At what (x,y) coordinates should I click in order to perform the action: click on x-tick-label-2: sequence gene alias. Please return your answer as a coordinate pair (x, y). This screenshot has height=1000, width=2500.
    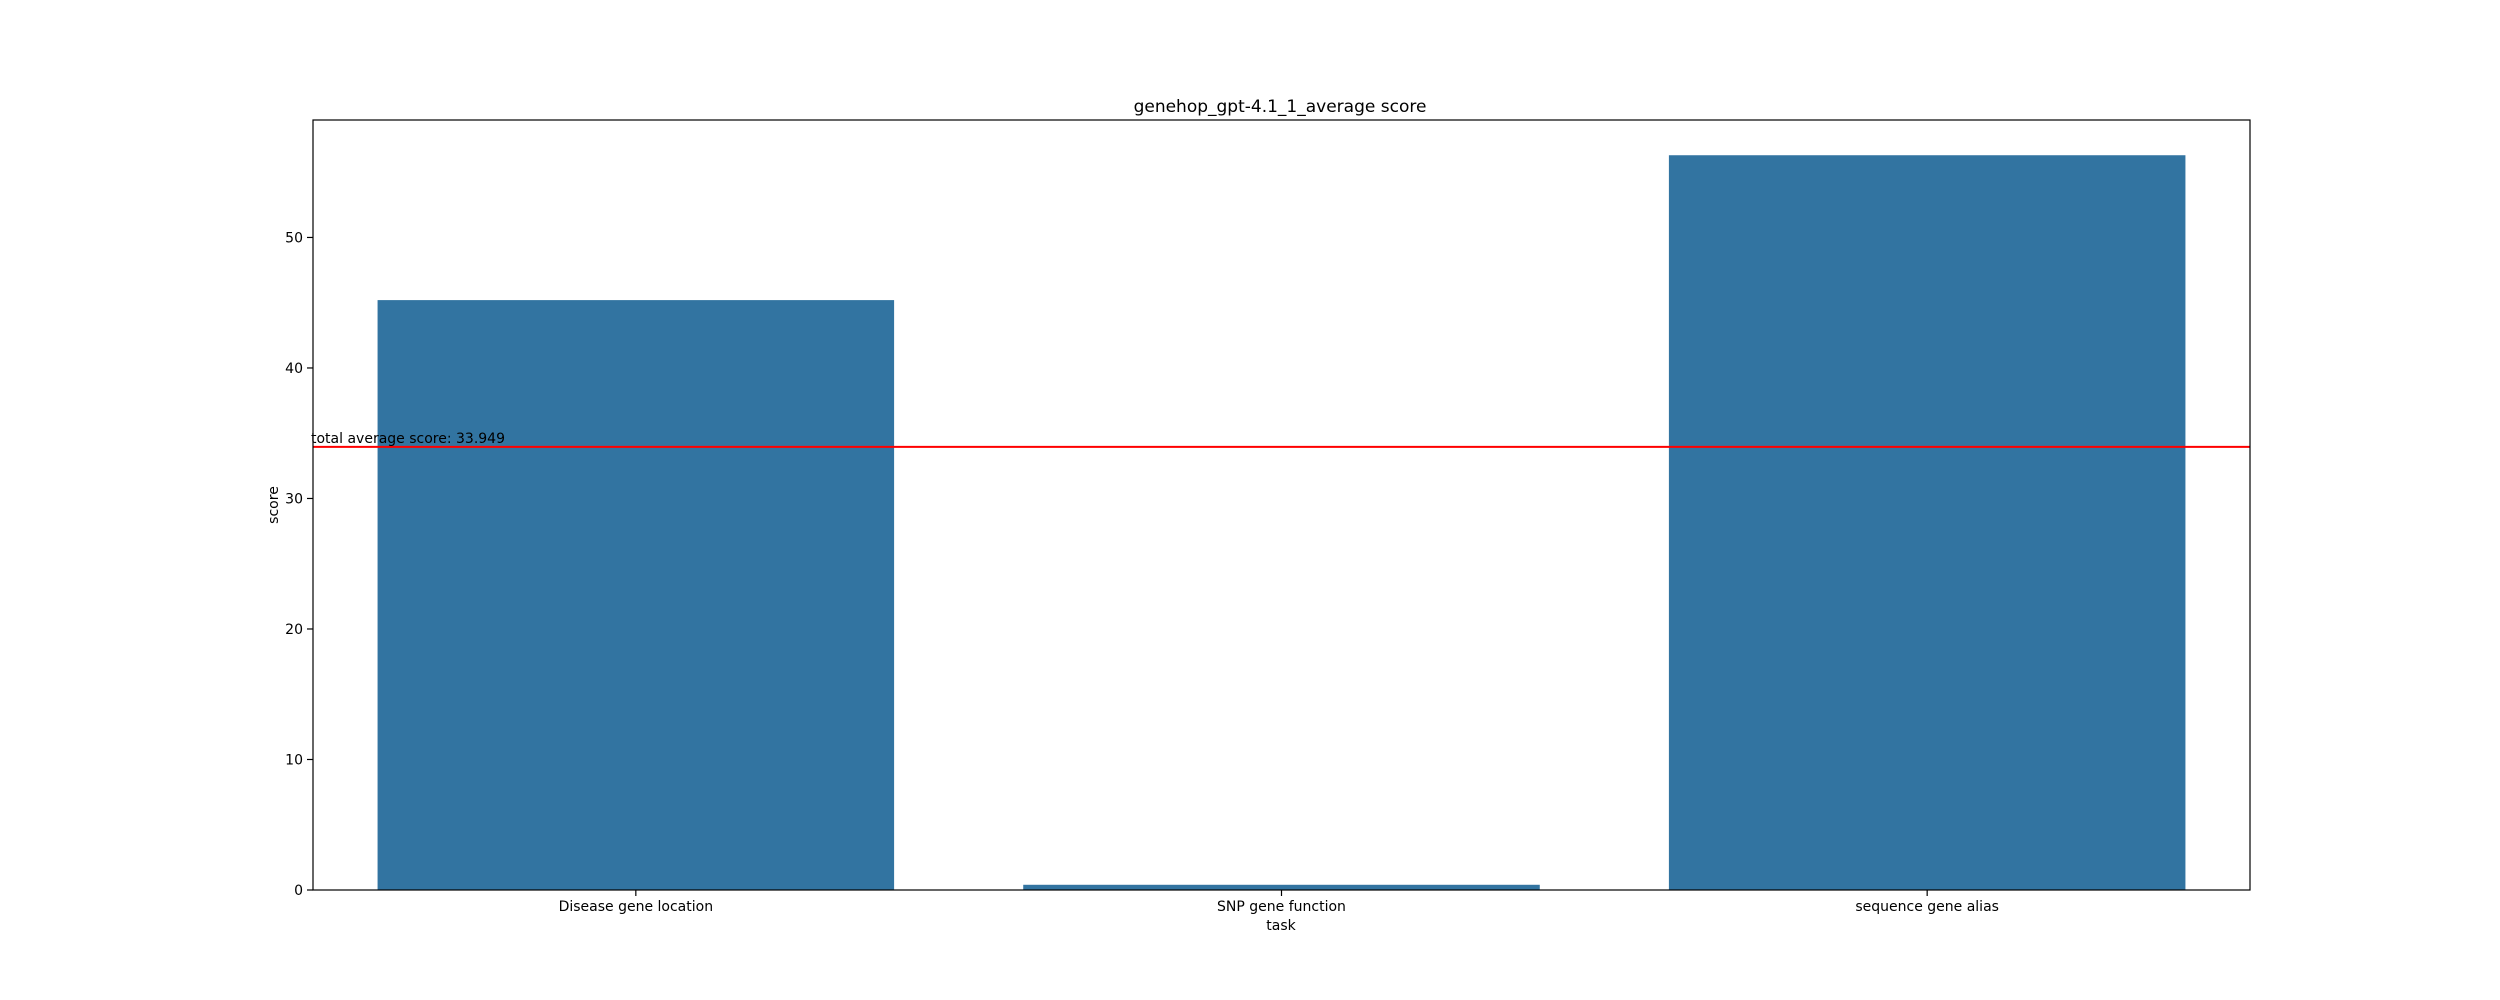
    Looking at the image, I should click on (1927, 907).